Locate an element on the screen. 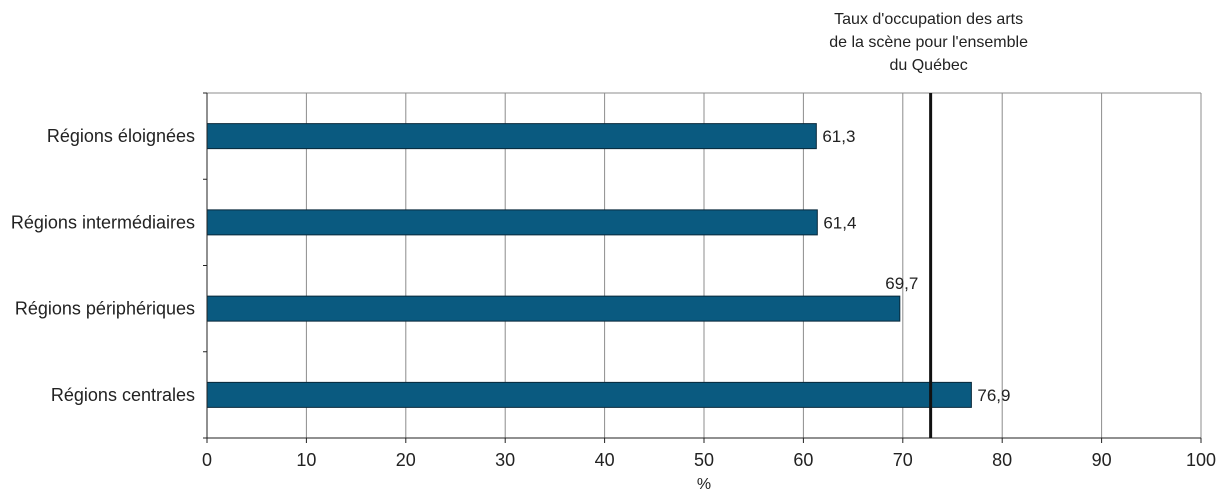 This screenshot has height=491, width=1217. reference-line-label: du Québec is located at coordinates (928, 65).